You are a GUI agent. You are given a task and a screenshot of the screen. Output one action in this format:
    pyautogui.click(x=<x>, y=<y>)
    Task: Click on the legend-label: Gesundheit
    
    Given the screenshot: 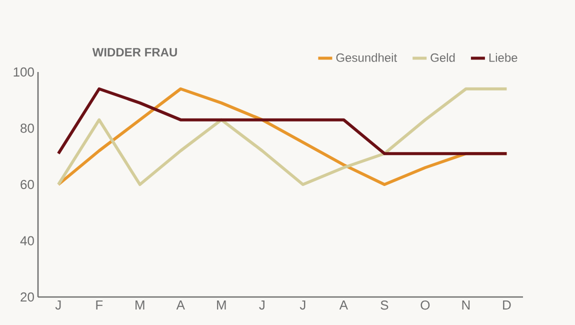 What is the action you would take?
    pyautogui.click(x=366, y=57)
    